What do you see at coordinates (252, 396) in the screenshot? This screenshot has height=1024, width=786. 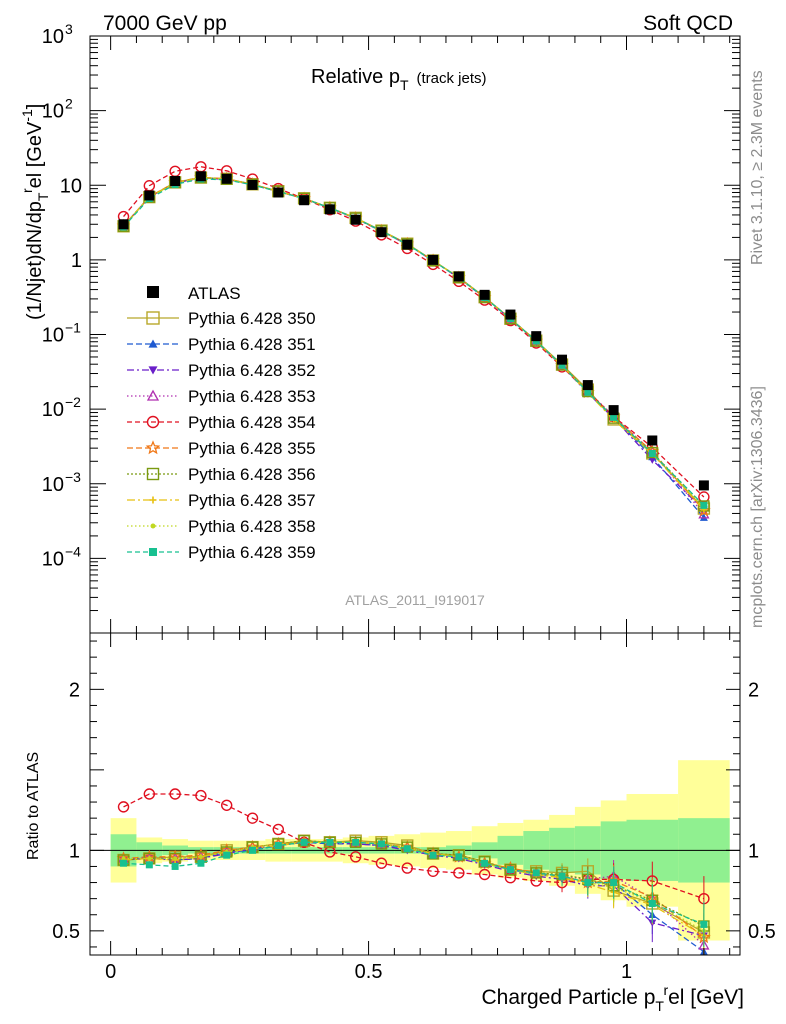 I see `legend-label: Pythia 6.428 353` at bounding box center [252, 396].